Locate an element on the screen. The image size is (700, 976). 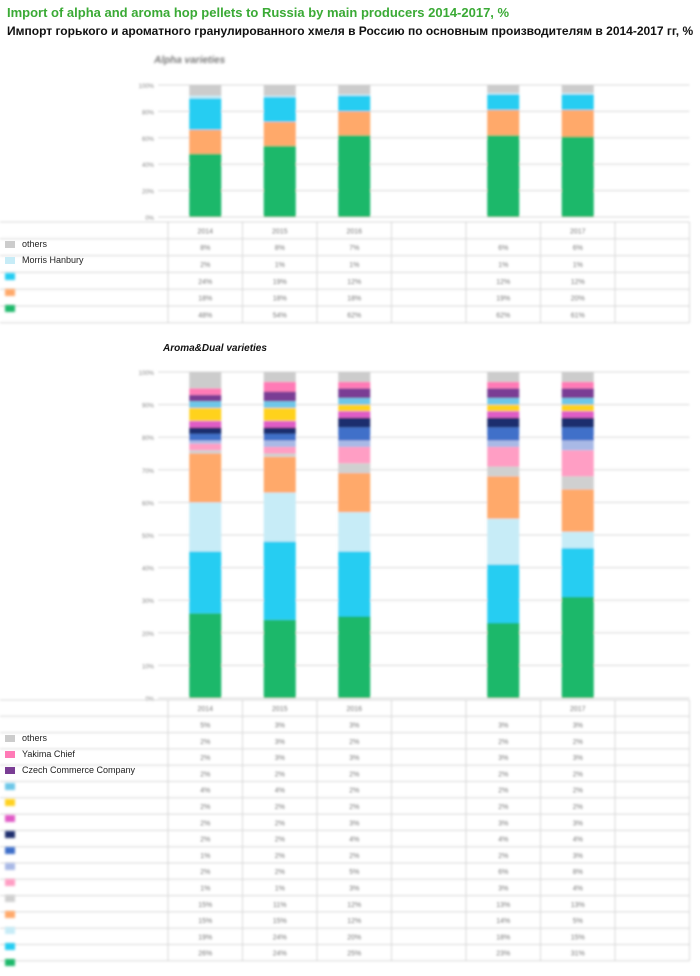
data-label: 11% is located at coordinates (280, 905).